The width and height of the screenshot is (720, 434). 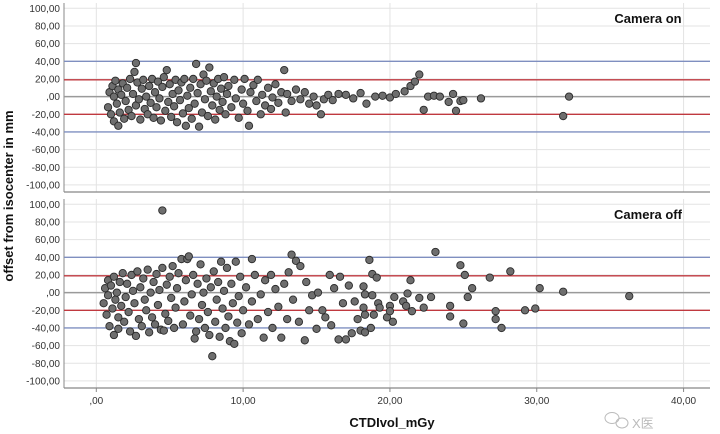 I want to click on y-tick-label: 20,00, so click(x=47, y=275).